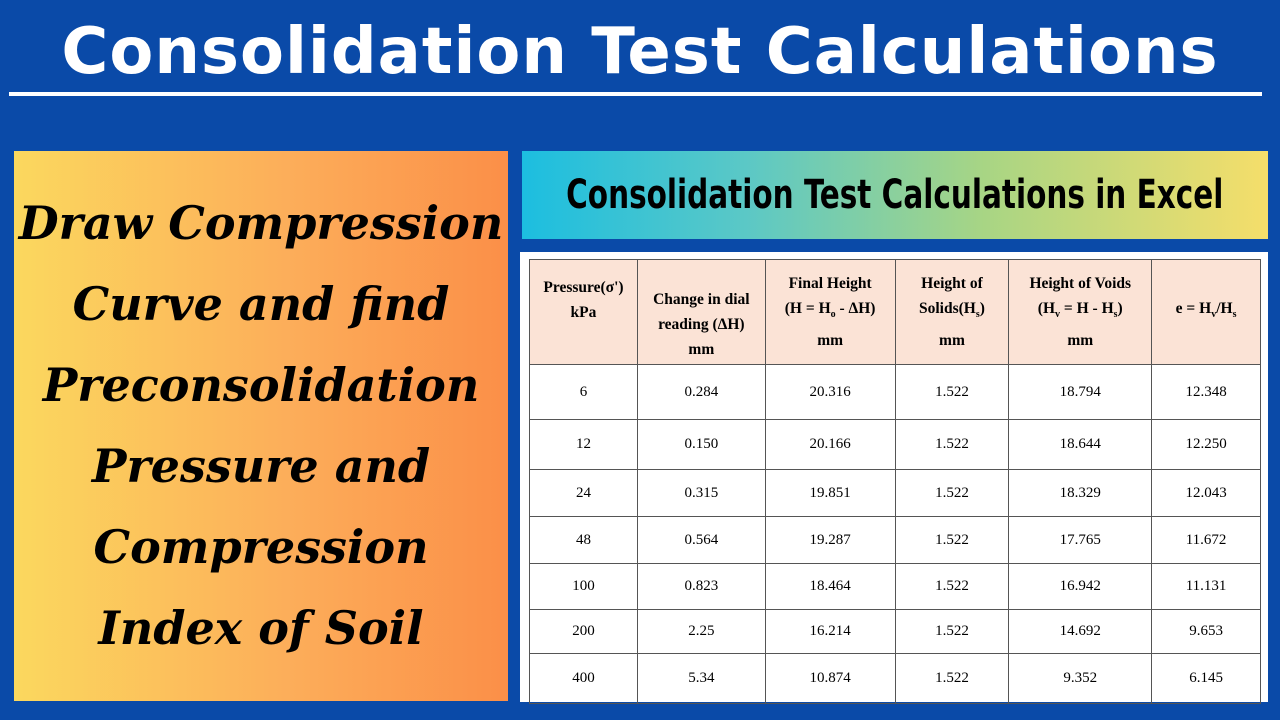  What do you see at coordinates (1080, 444) in the screenshot?
I see `cell-height-voids: 18.644` at bounding box center [1080, 444].